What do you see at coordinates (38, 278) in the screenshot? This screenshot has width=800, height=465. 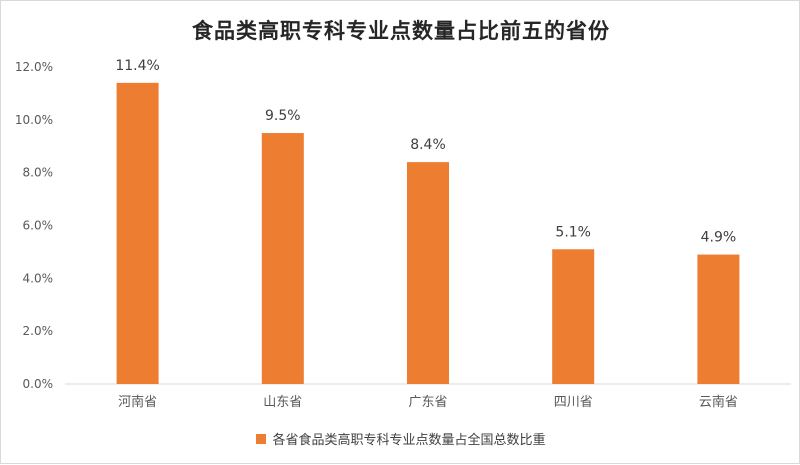 I see `y-tick-label: 4.0%` at bounding box center [38, 278].